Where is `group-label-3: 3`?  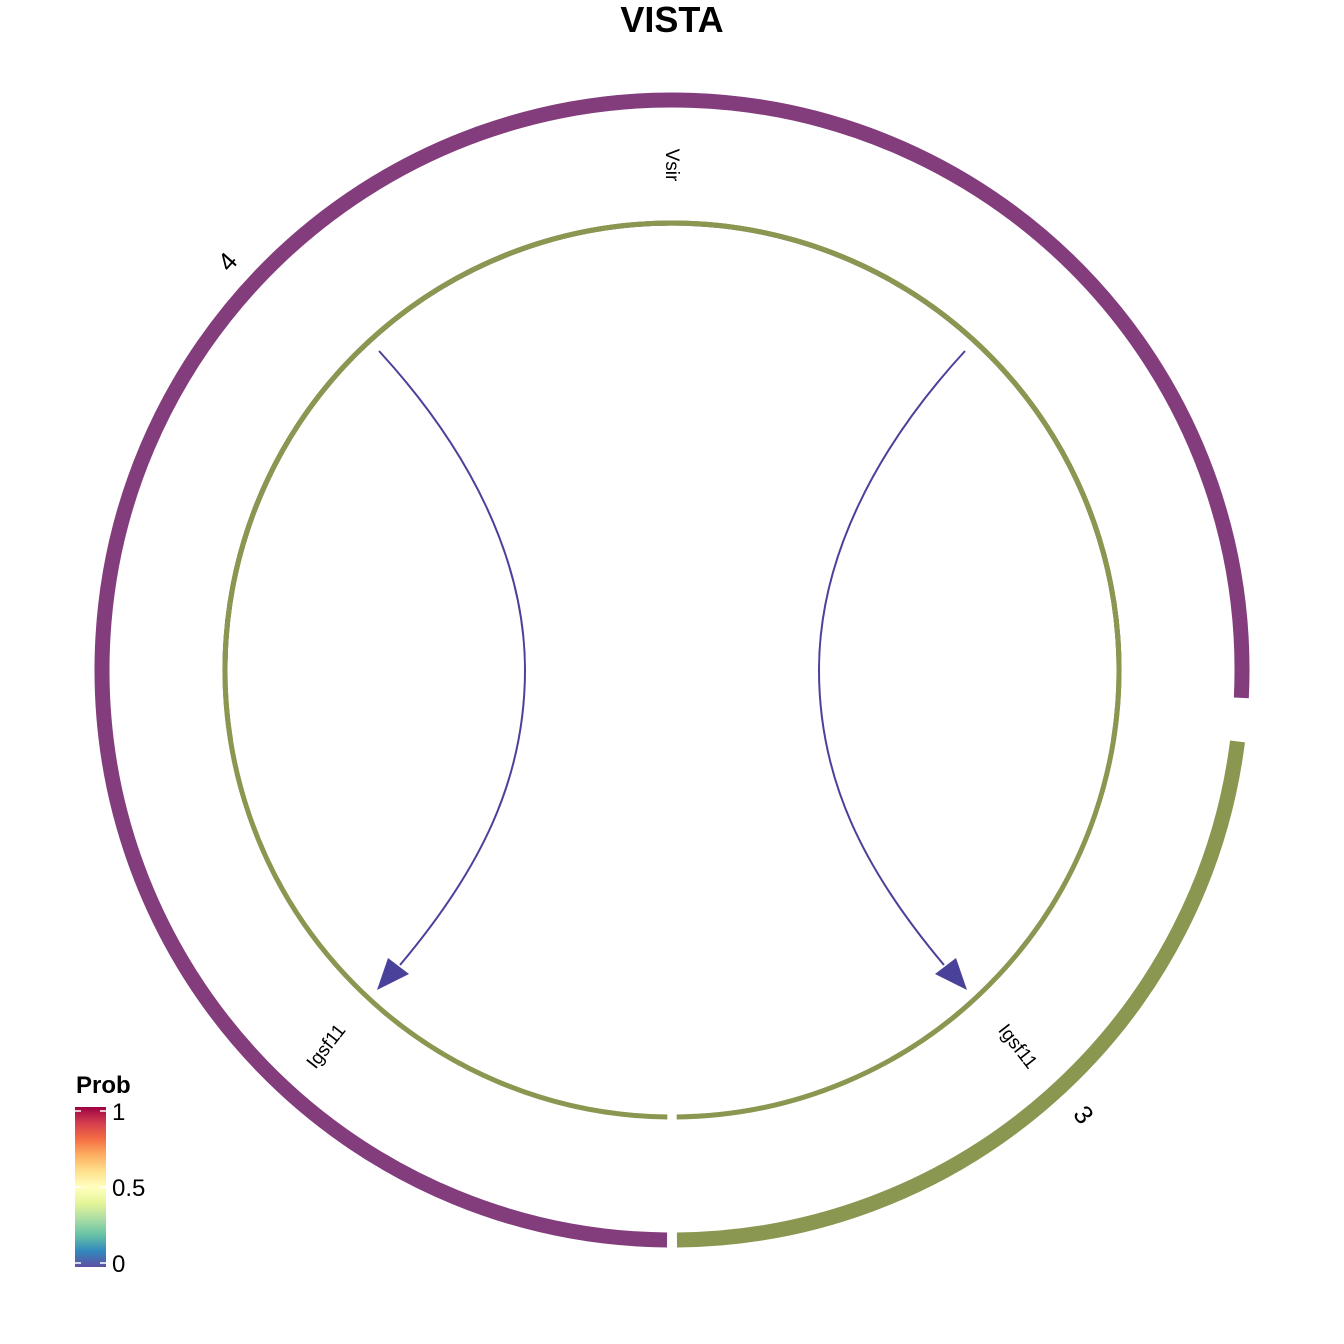 group-label-3: 3 is located at coordinates (1083, 1115).